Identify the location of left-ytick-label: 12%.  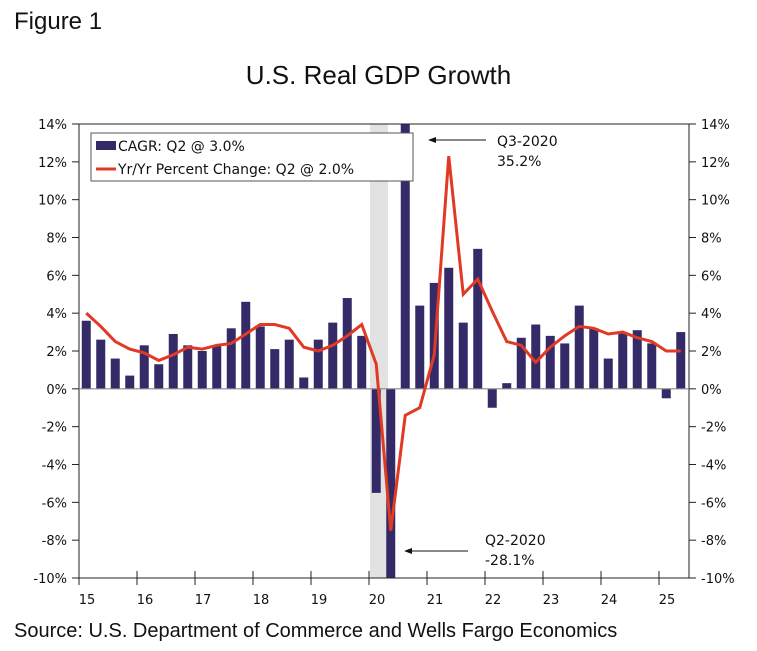
(52, 163).